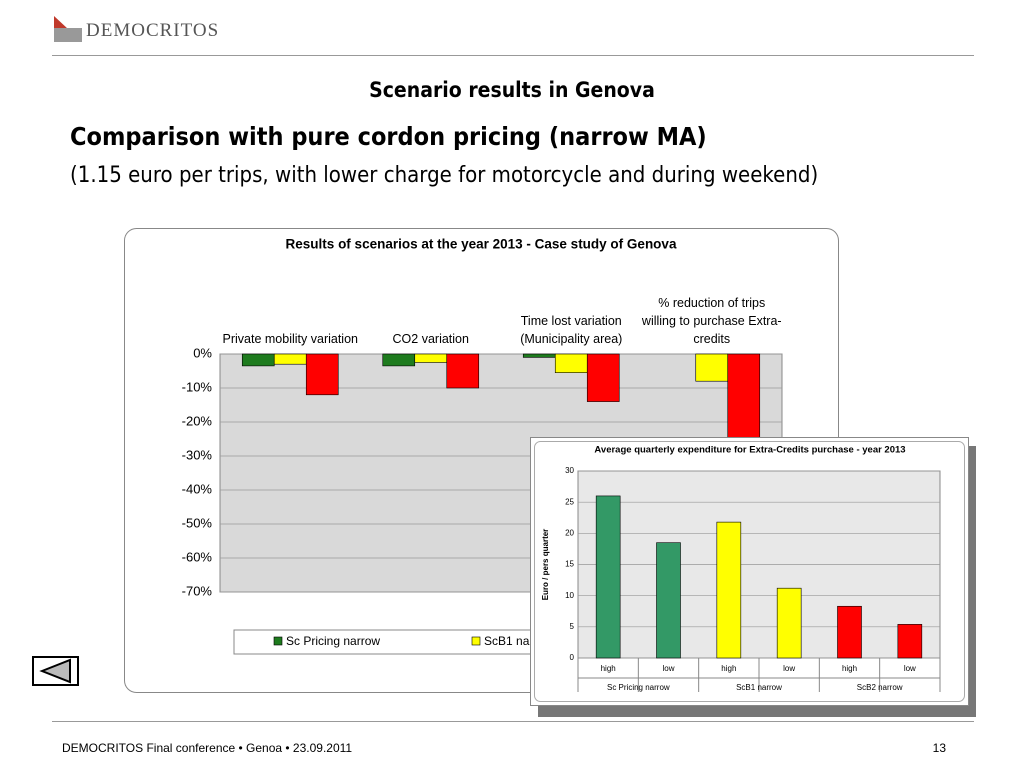  Describe the element at coordinates (197, 454) in the screenshot. I see `y-tick-label: -30%` at that location.